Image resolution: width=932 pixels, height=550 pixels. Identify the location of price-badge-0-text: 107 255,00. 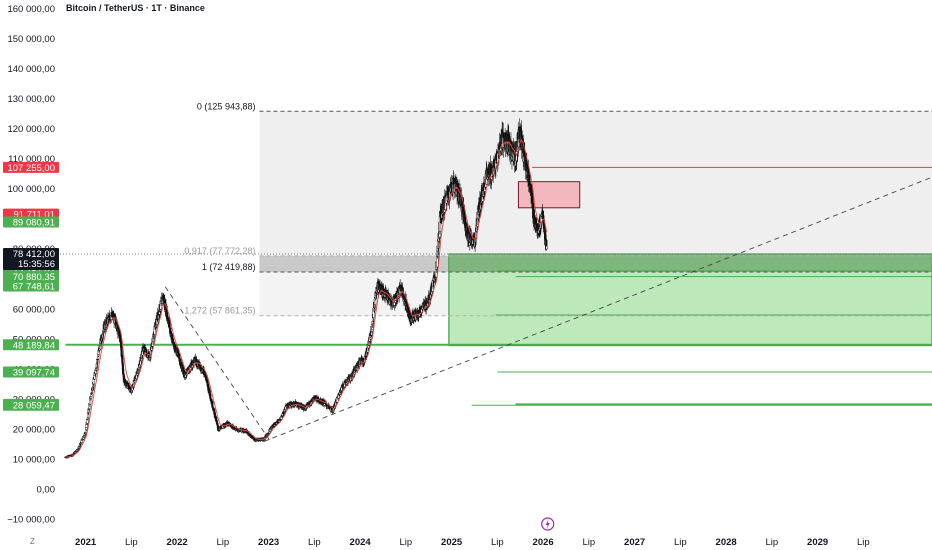
(31, 168).